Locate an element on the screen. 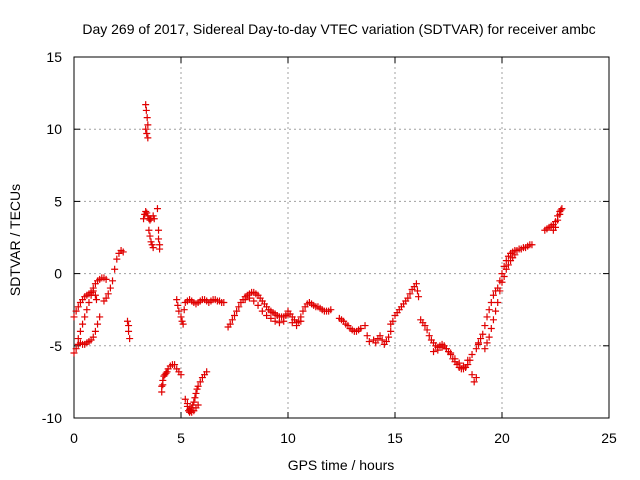  series-rise is located at coordinates (113, 275).